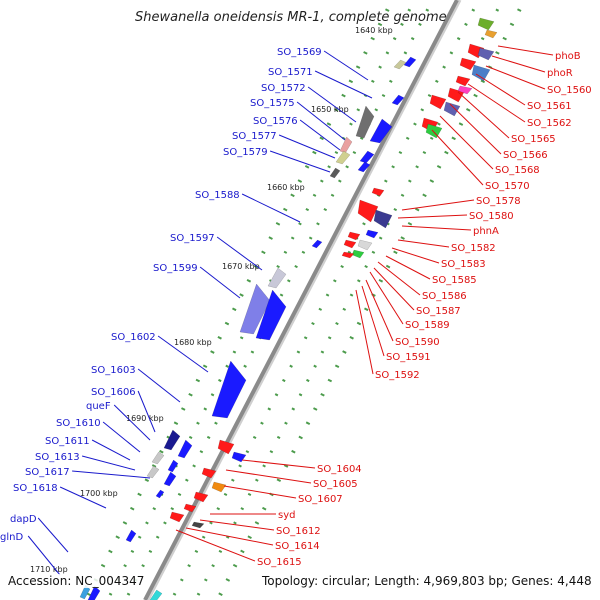 This screenshot has height=600, width=600. I want to click on gene-label-right-9: SO_1578, so click(498, 201).